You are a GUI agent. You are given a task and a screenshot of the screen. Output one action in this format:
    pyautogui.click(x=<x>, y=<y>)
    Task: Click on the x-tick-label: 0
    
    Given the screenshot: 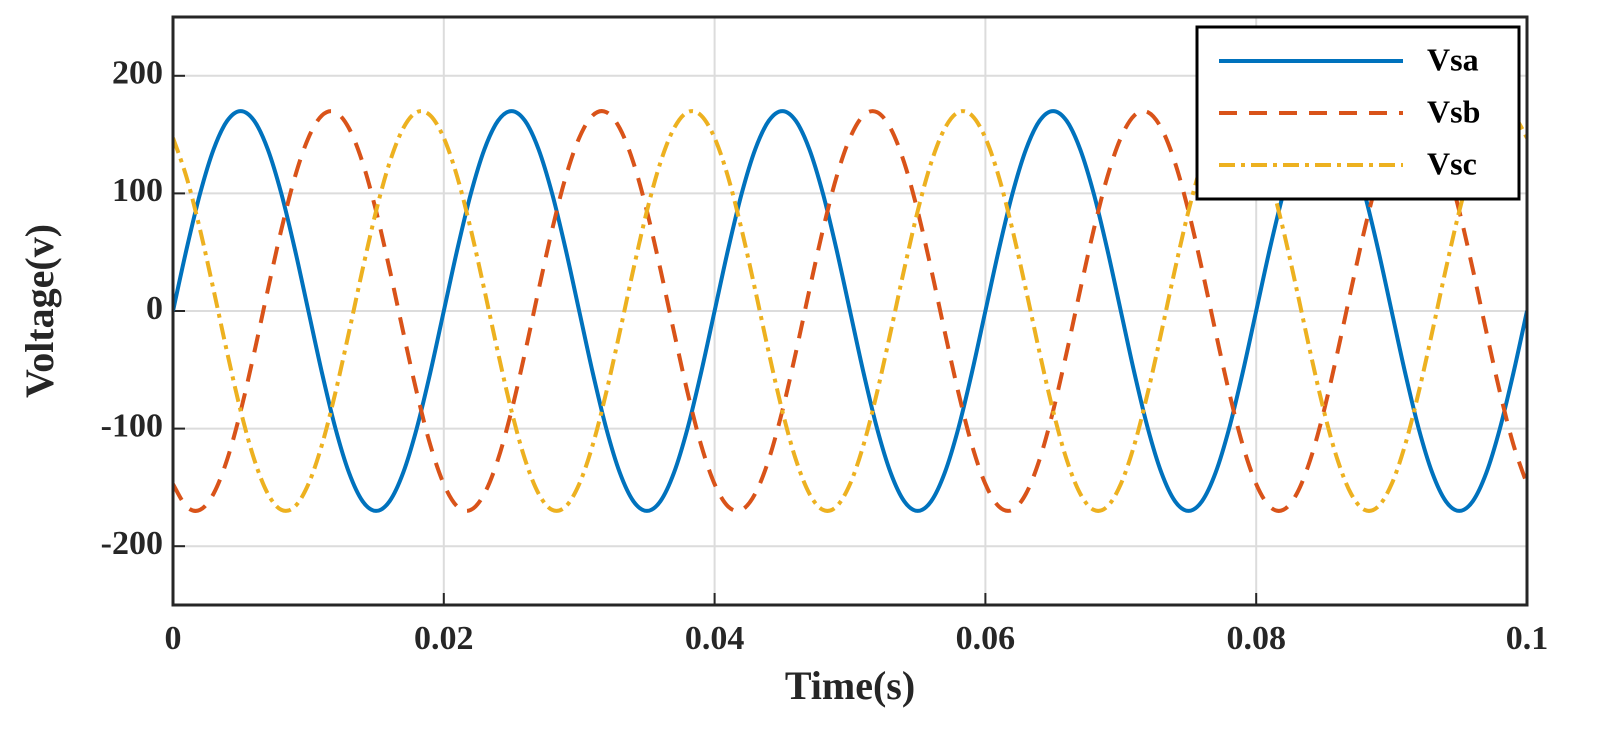 What is the action you would take?
    pyautogui.click(x=173, y=638)
    